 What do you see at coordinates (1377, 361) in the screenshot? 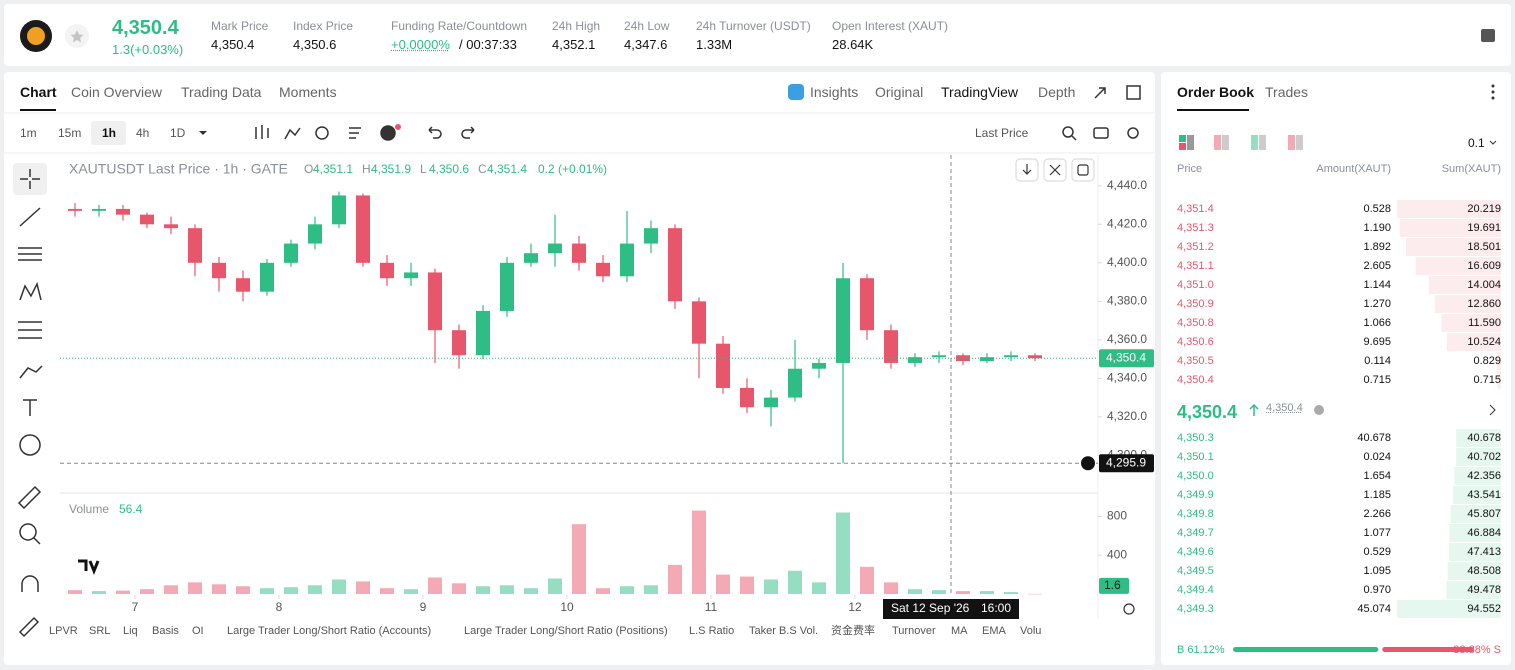
I see `ob-cell: 0.114` at bounding box center [1377, 361].